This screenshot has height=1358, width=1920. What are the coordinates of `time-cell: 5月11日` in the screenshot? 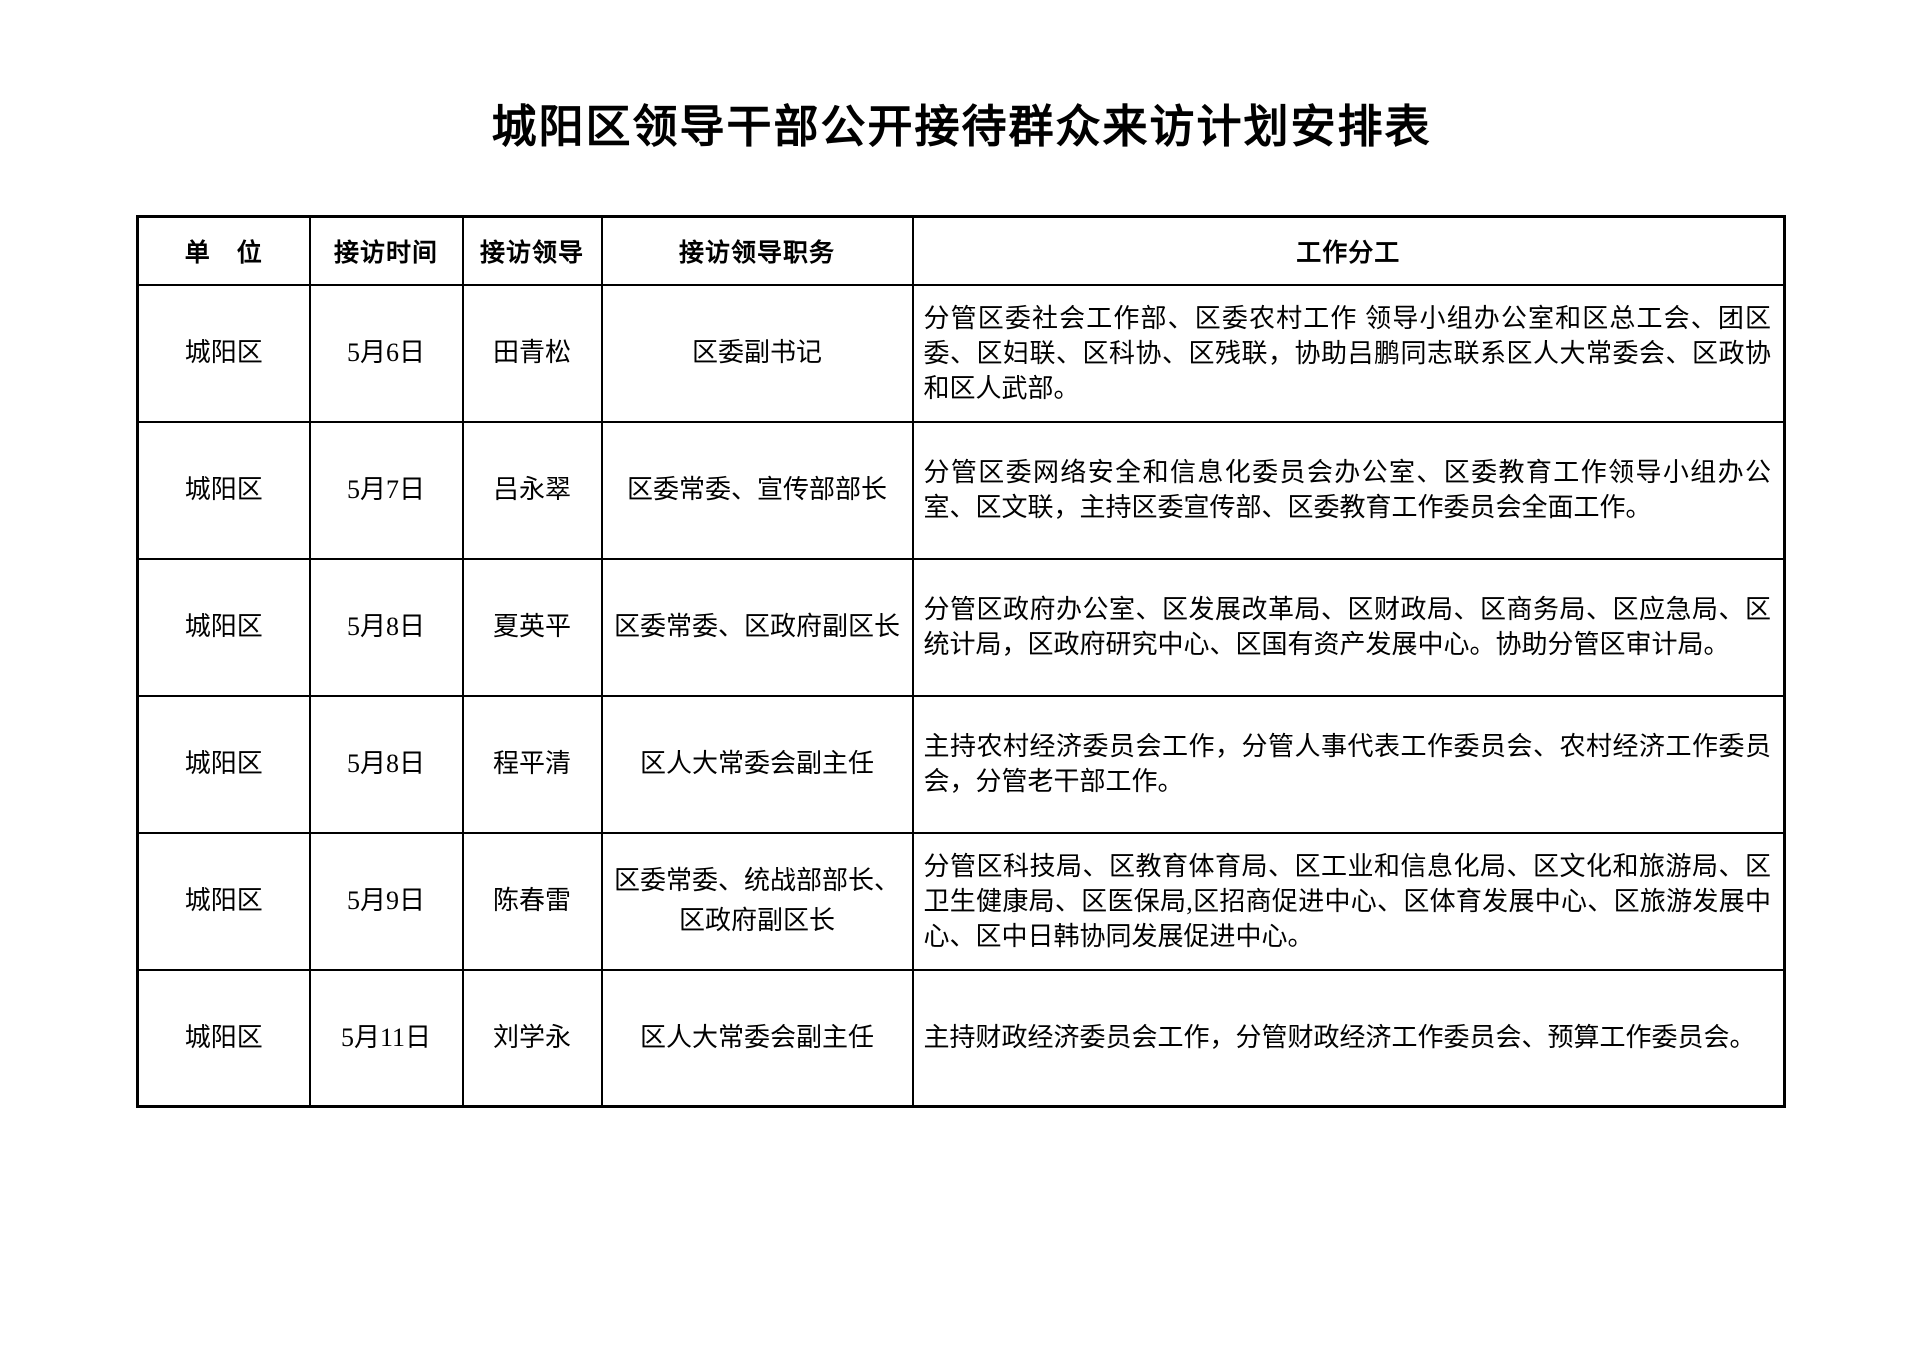 It's located at (386, 1038).